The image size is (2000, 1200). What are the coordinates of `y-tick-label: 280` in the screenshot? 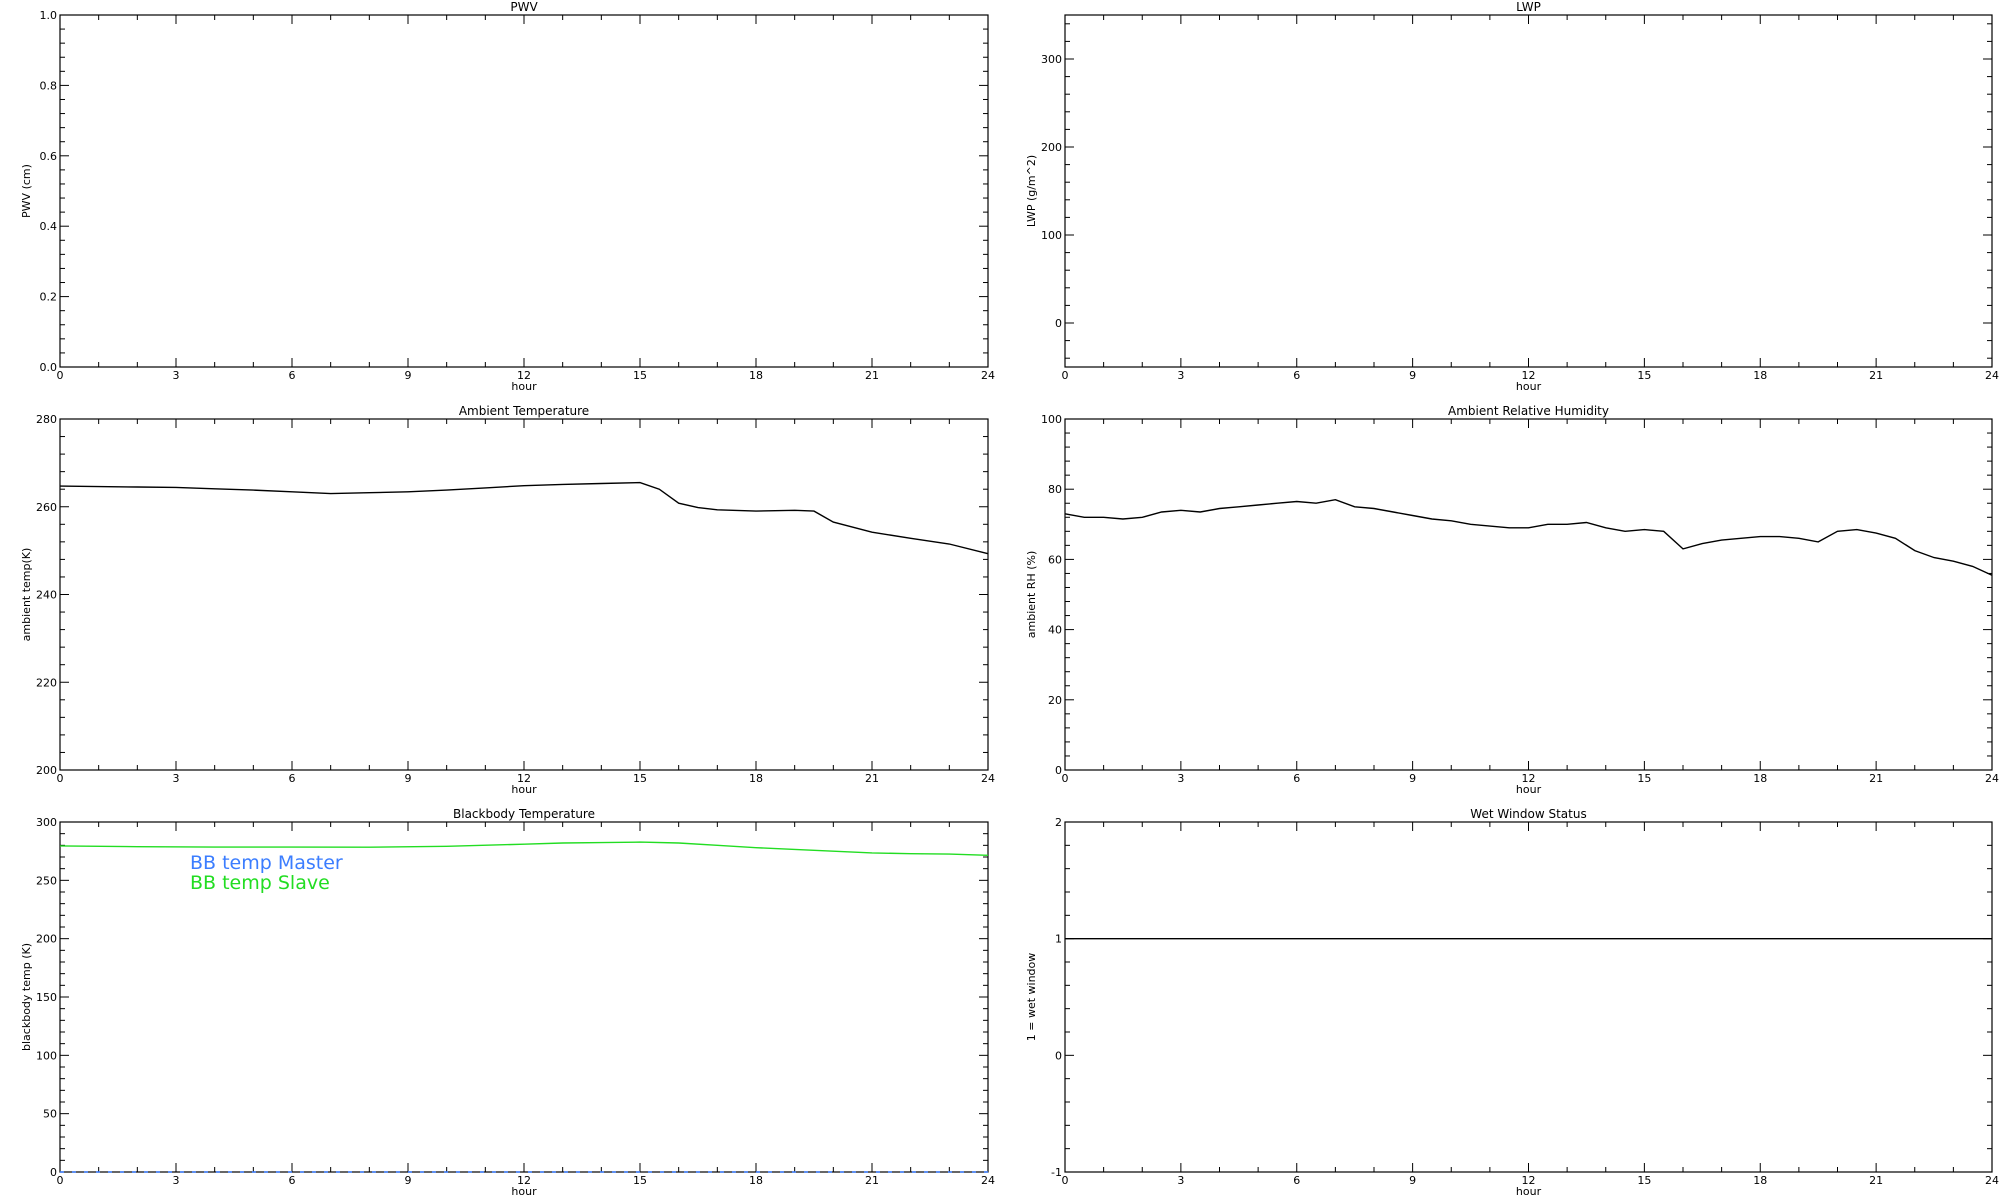 It's located at (46, 419).